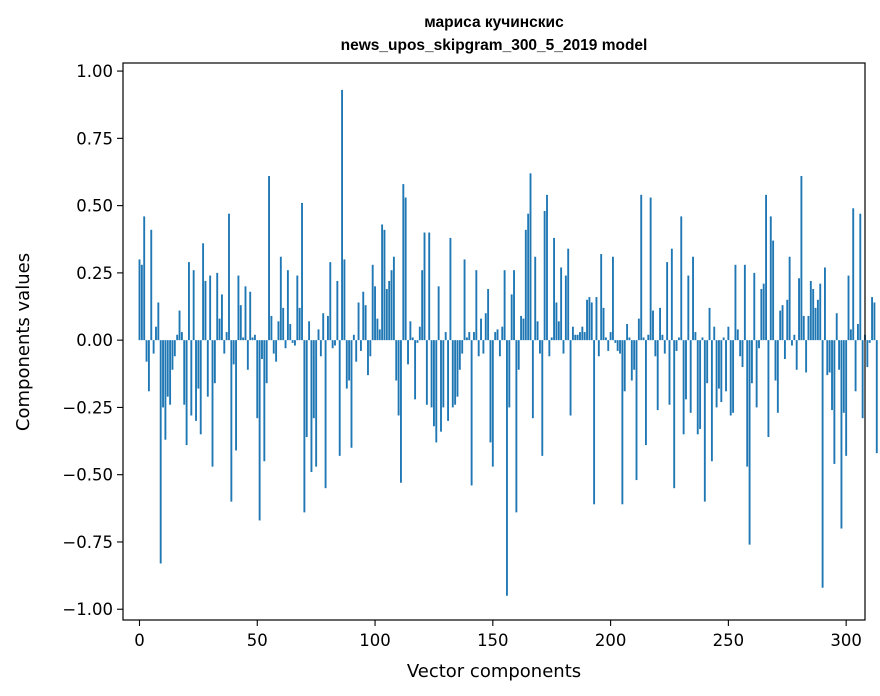 Image resolution: width=880 pixels, height=696 pixels. I want to click on y-tick-label: 0.75, so click(94, 138).